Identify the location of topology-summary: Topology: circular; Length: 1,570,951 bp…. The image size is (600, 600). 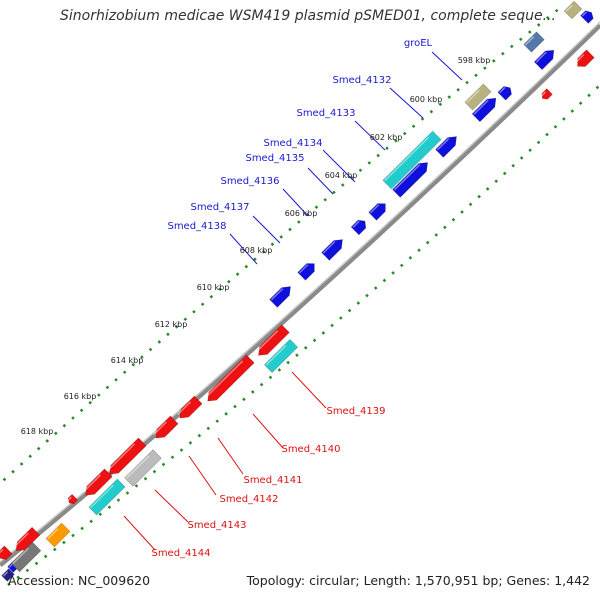
(418, 580).